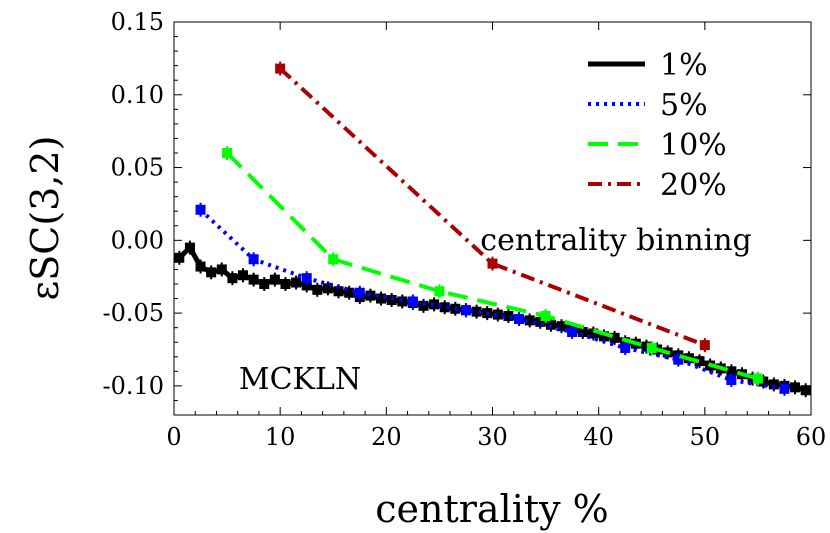  What do you see at coordinates (133, 386) in the screenshot?
I see `y-tick-label: -0.10` at bounding box center [133, 386].